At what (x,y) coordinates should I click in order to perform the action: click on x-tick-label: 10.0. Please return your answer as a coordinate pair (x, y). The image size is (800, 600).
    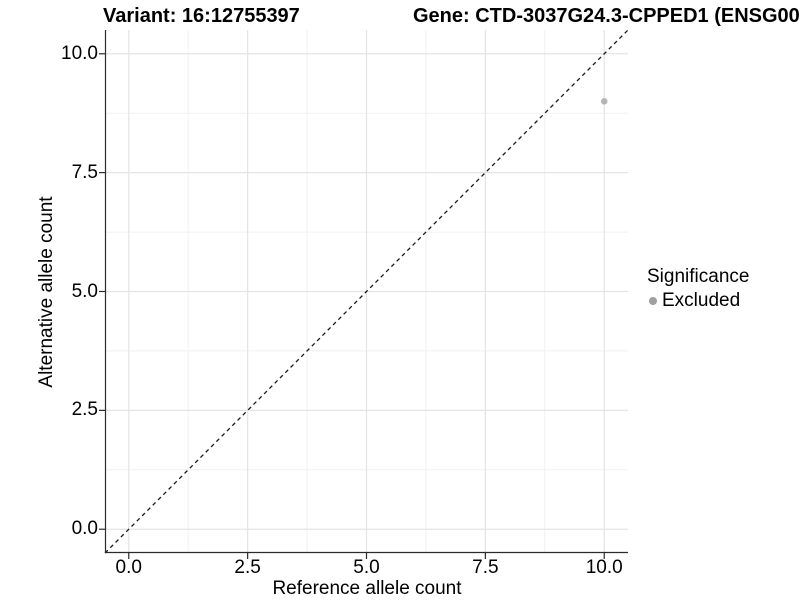
    Looking at the image, I should click on (604, 567).